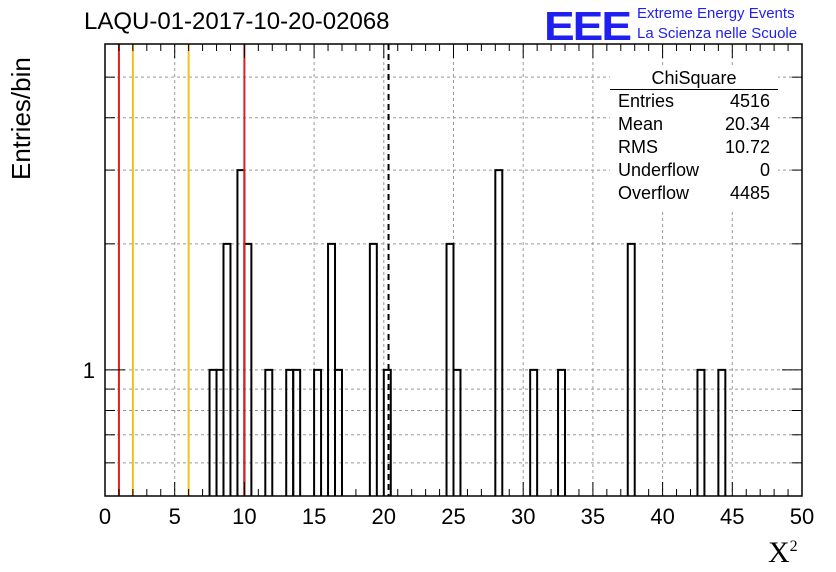 This screenshot has width=836, height=572. What do you see at coordinates (662, 516) in the screenshot?
I see `x-tick-label: 40` at bounding box center [662, 516].